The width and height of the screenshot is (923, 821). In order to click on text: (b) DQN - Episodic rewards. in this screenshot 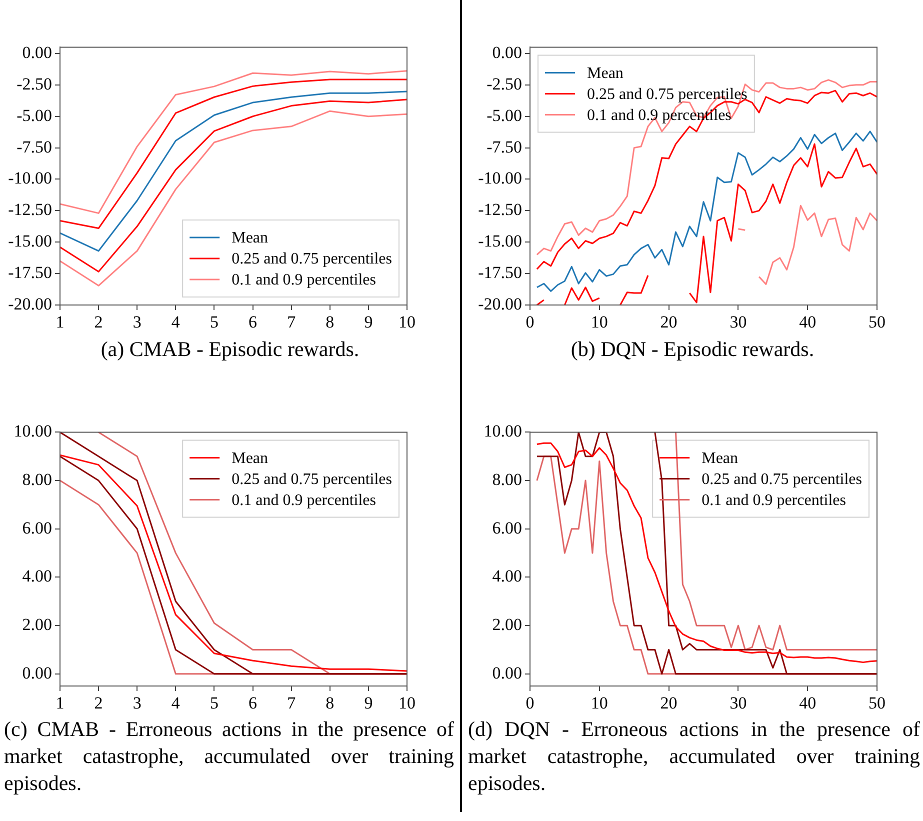, I will do `click(693, 349)`.